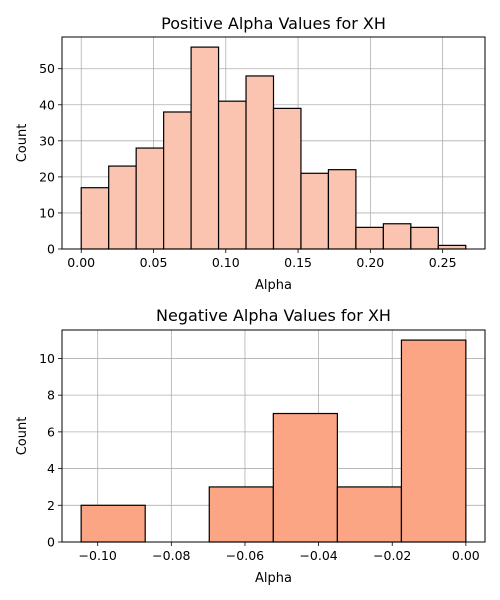 The width and height of the screenshot is (500, 600). Describe the element at coordinates (50, 450) in the screenshot. I see `y-axis-ticks: 0 2 4 6 8 10` at that location.